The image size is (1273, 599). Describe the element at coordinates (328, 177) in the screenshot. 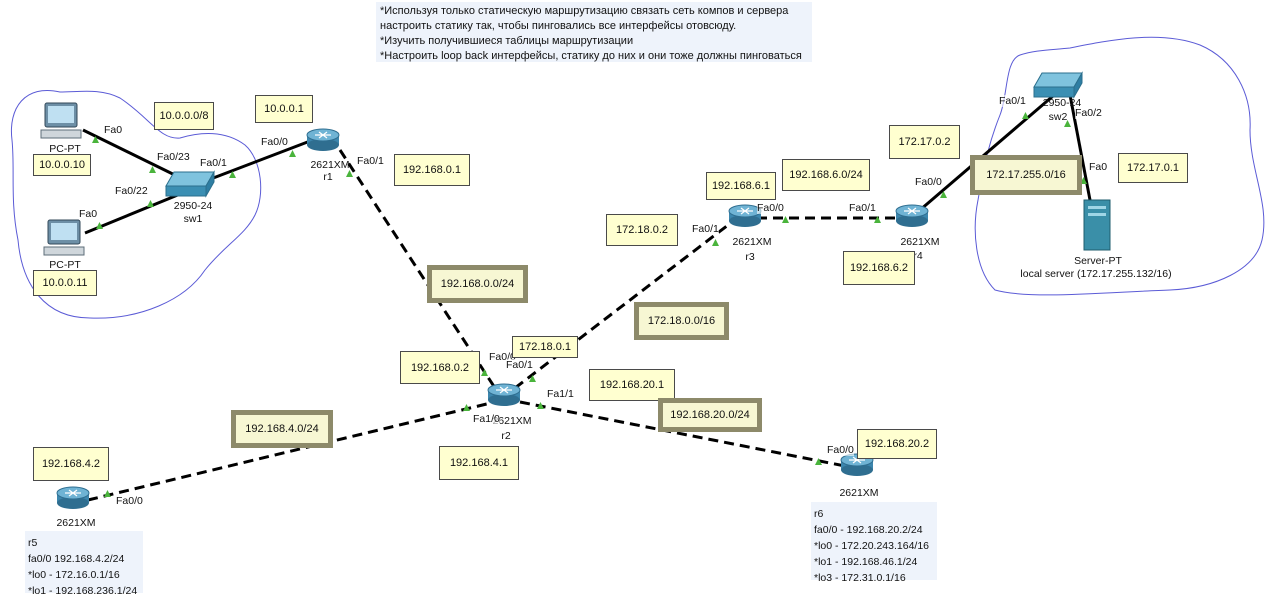

I see `r1-name-label: r1` at that location.